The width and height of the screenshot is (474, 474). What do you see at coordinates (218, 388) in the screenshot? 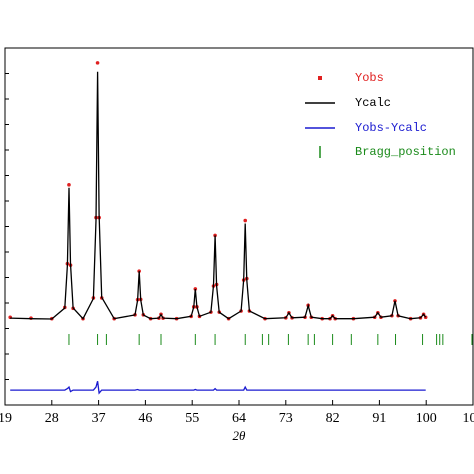
I see `series-line` at bounding box center [218, 388].